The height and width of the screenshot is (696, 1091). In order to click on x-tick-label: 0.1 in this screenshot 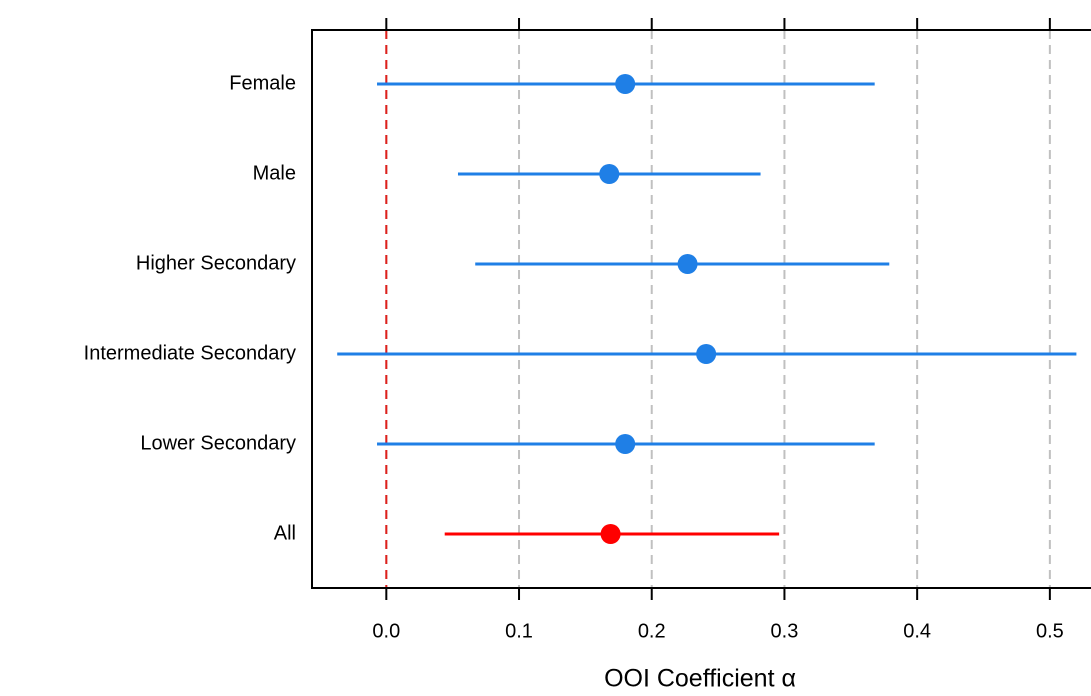, I will do `click(519, 631)`.